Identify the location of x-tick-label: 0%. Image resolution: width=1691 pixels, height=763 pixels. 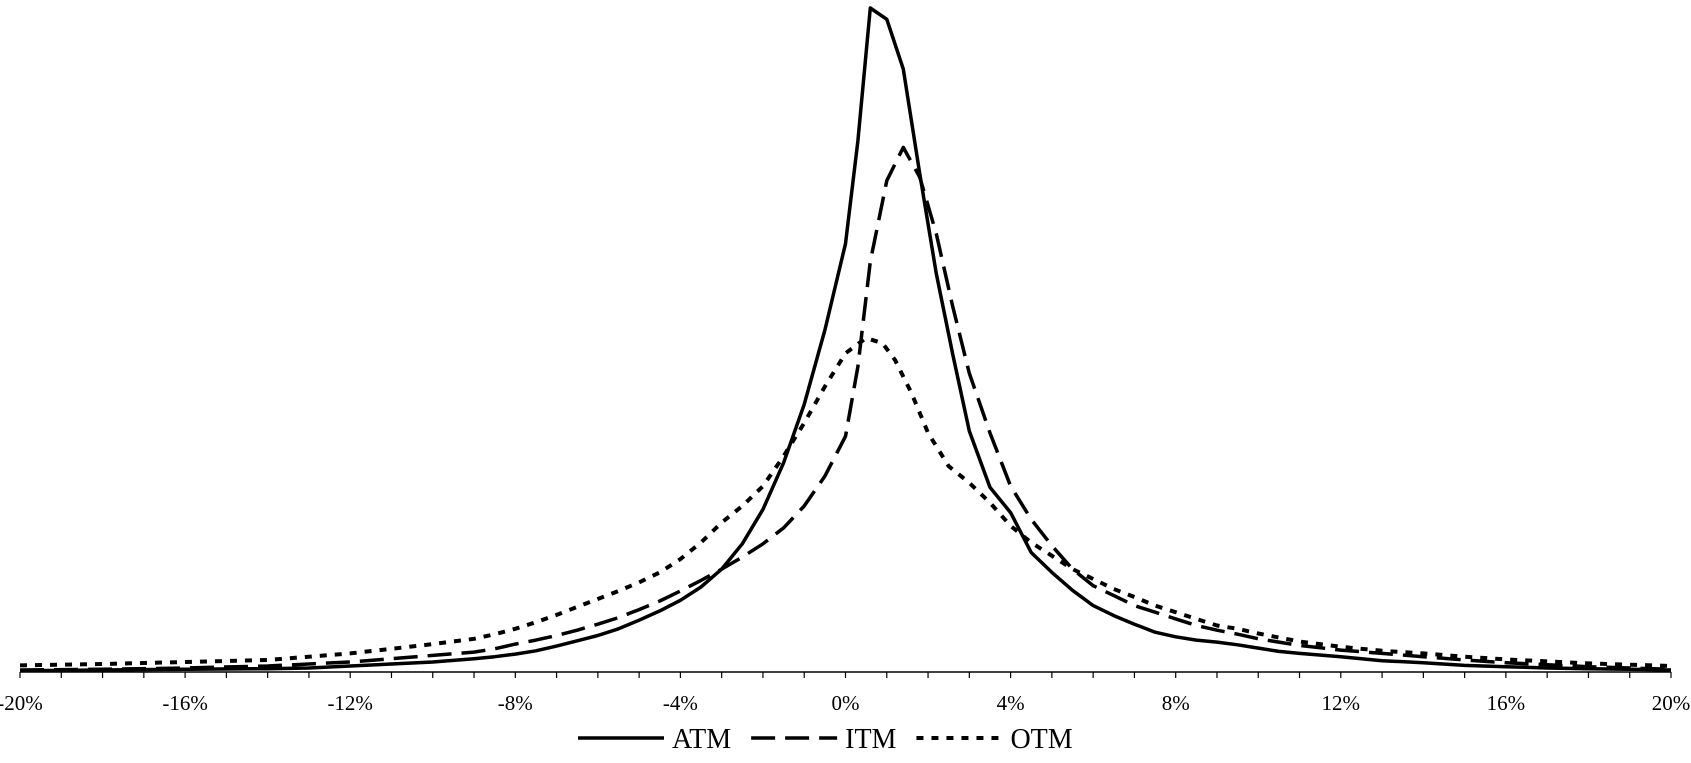
(846, 703).